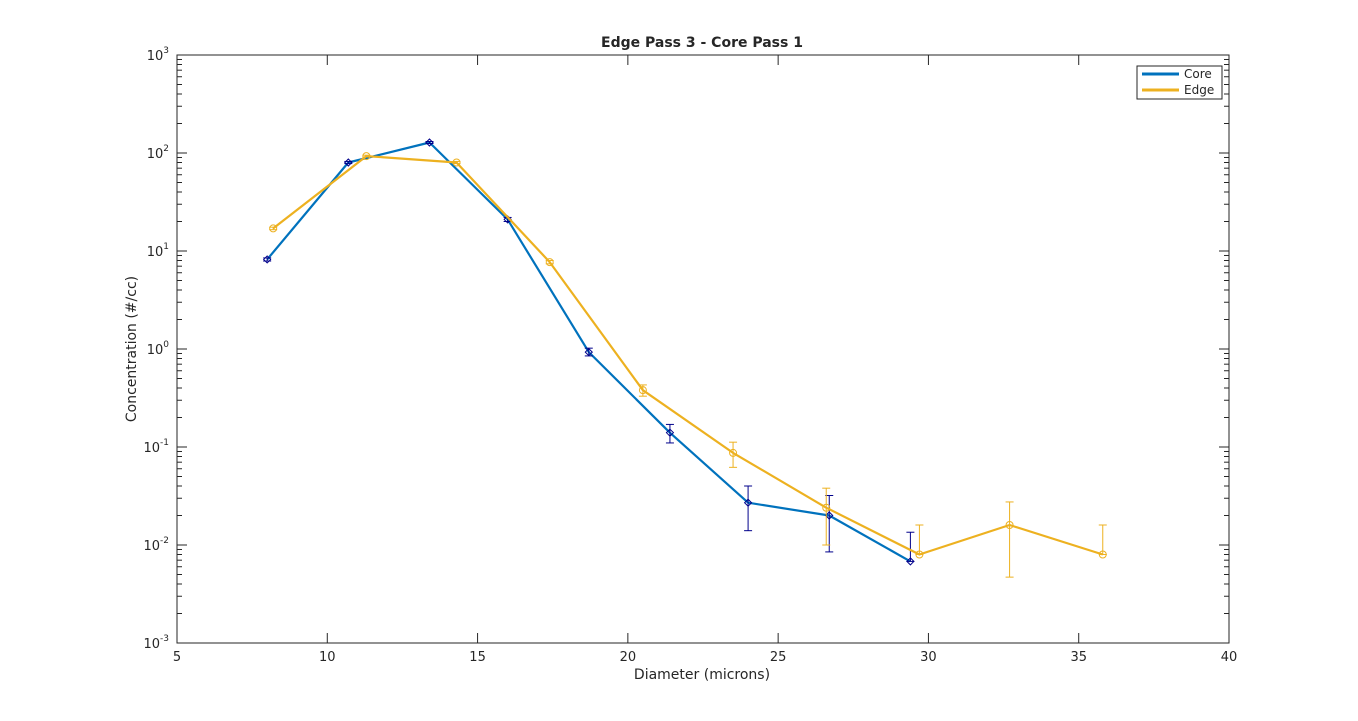 This screenshot has width=1358, height=721. I want to click on x-tick-label: 30, so click(928, 657).